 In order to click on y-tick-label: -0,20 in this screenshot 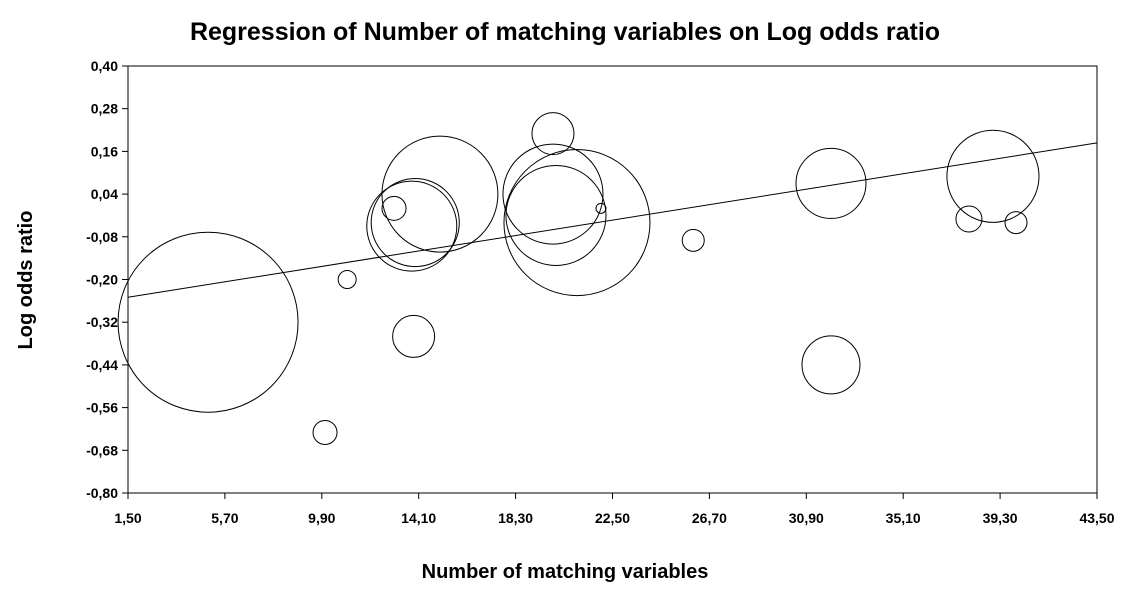, I will do `click(102, 280)`.